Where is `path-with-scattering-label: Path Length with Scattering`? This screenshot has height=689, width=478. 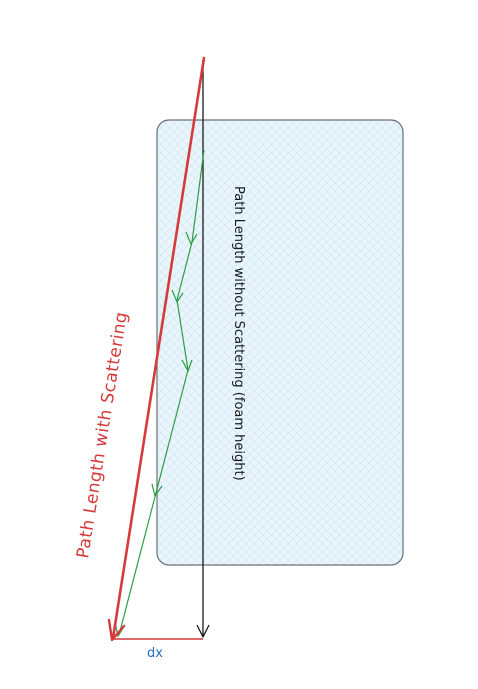
path-with-scattering-label: Path Length with Scattering is located at coordinates (102, 434).